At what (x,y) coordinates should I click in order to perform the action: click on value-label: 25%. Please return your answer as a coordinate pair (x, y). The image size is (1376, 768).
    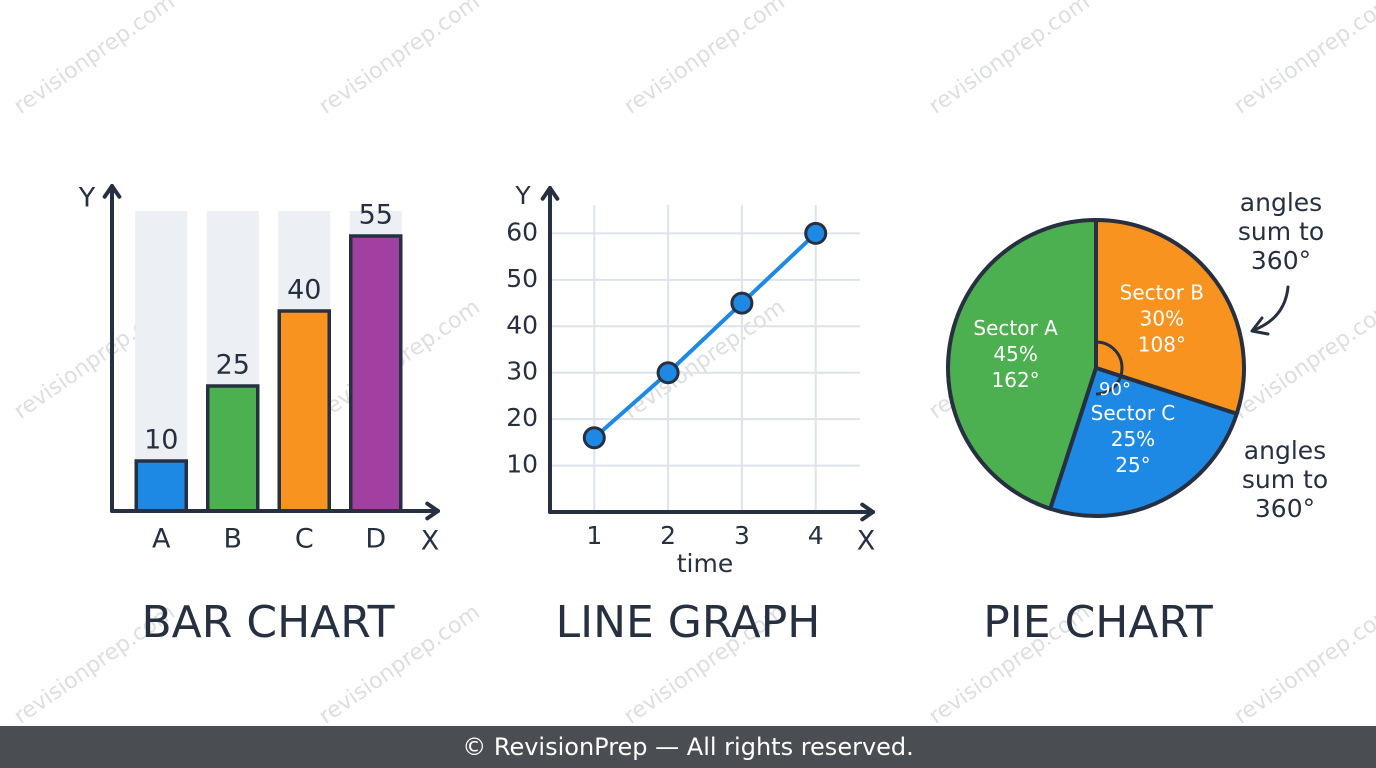
    Looking at the image, I should click on (1133, 439).